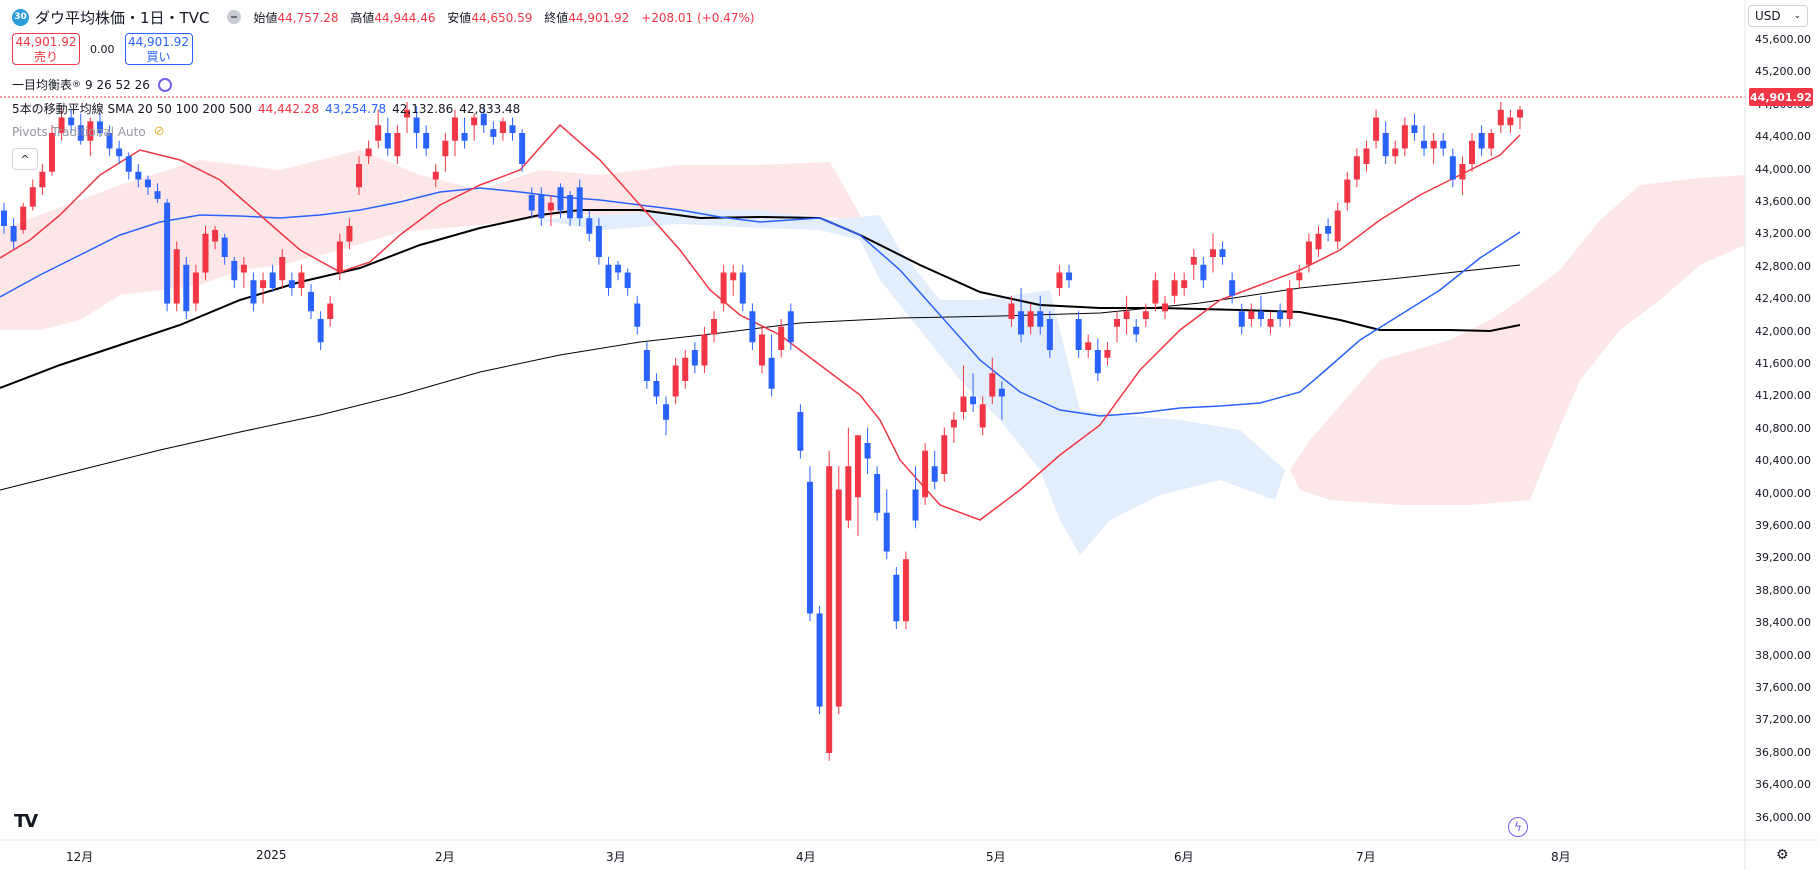 Image resolution: width=1818 pixels, height=870 pixels. Describe the element at coordinates (1778, 16) in the screenshot. I see `currency-select: USD ⌄` at that location.